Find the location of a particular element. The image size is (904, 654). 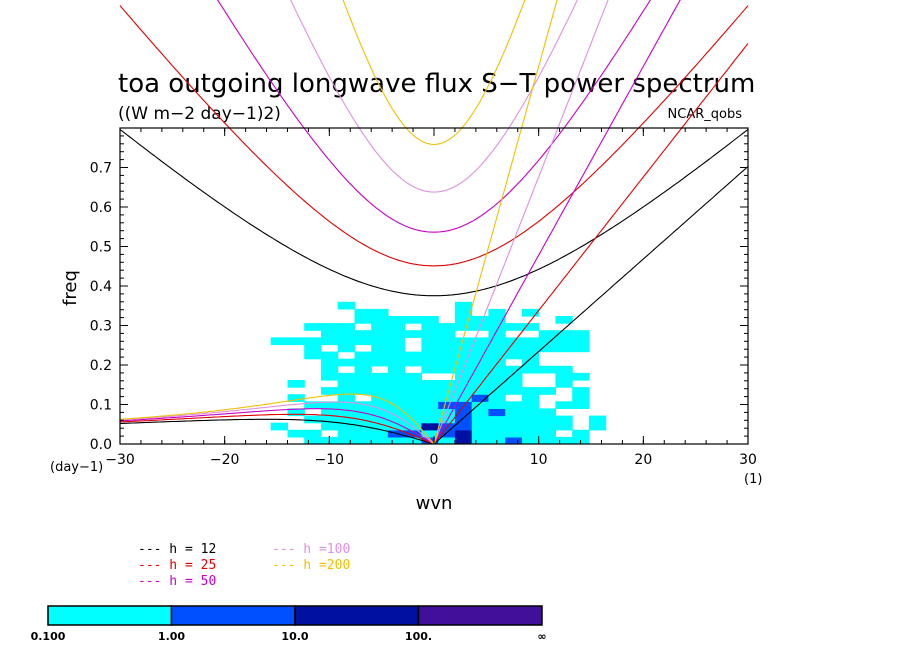

legend-entry: --- h = 25 is located at coordinates (177, 565).